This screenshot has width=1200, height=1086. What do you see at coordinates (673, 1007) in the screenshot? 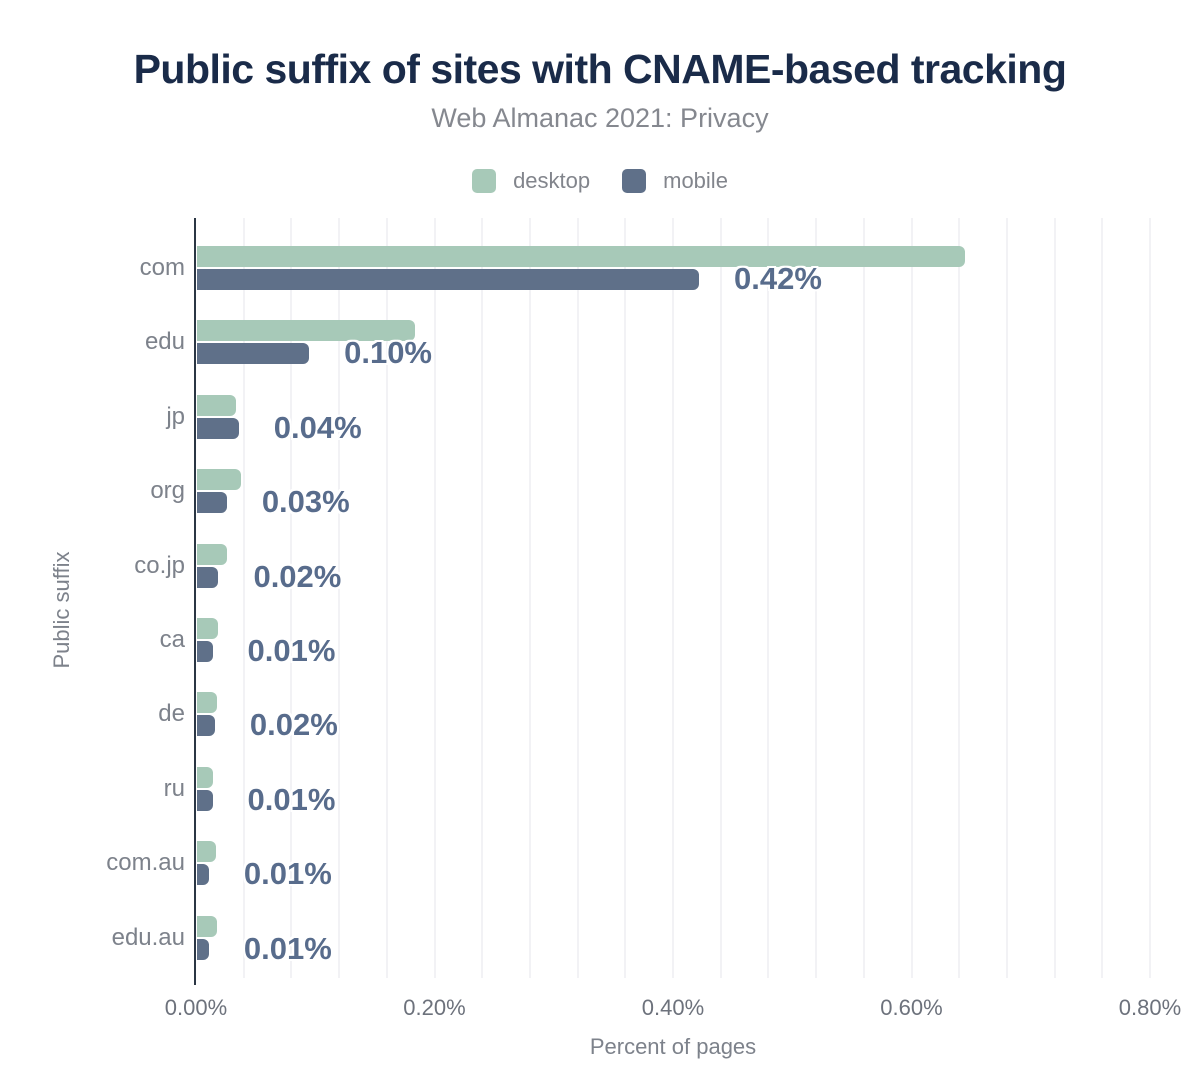
I see `x-tick-label-0.40%: 0.40%` at bounding box center [673, 1007].